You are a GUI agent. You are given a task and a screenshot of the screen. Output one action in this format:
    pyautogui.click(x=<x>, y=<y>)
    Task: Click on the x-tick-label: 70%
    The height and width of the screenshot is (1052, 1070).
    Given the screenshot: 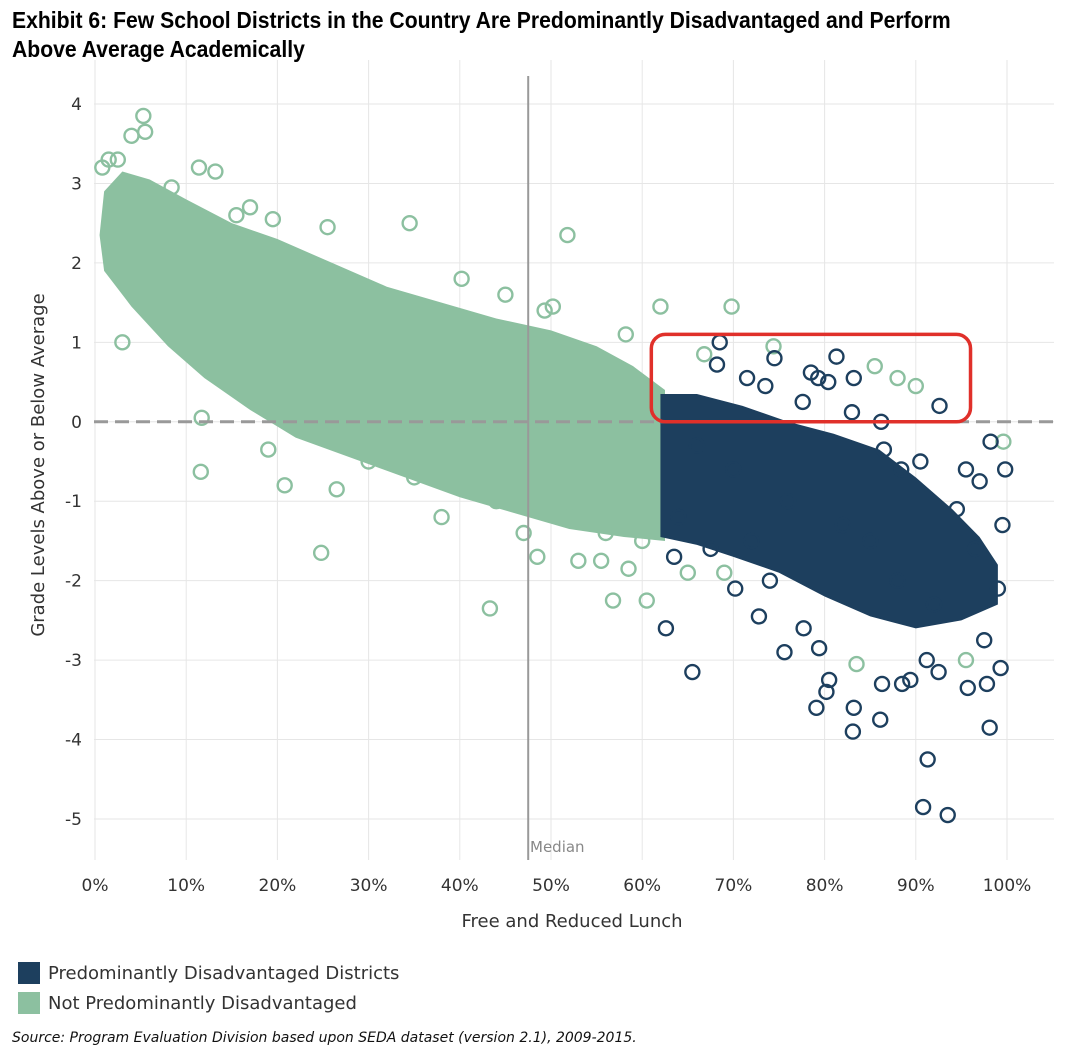 What is the action you would take?
    pyautogui.click(x=734, y=886)
    